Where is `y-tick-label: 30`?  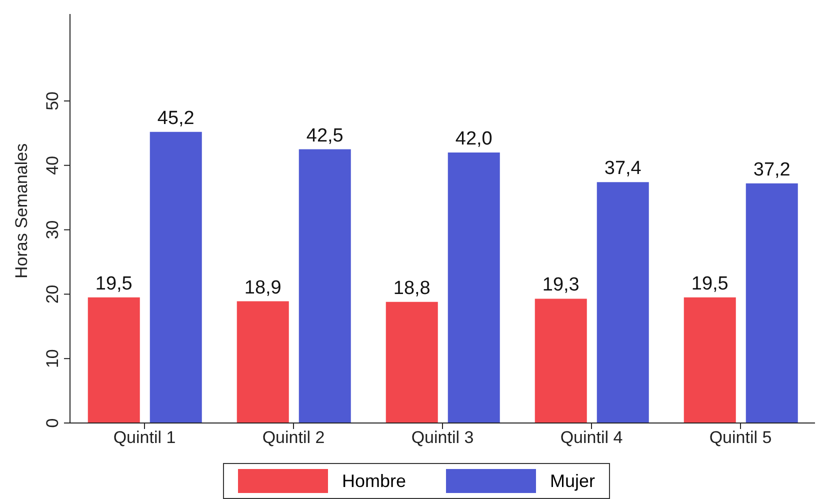 y-tick-label: 30 is located at coordinates (52, 230).